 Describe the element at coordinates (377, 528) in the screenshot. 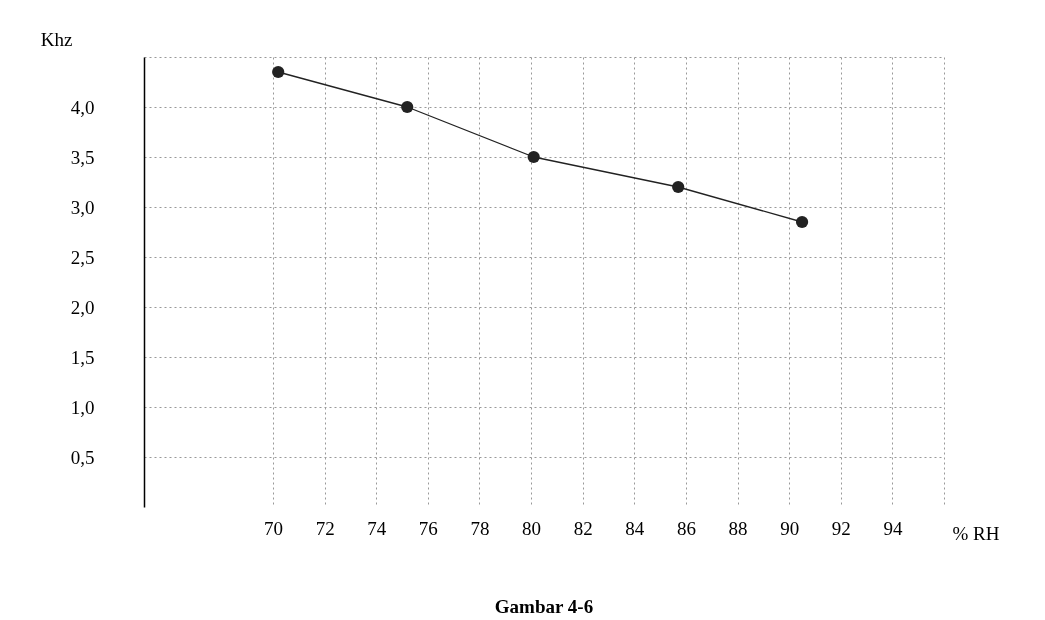

I see `x-tick-label: 74` at that location.